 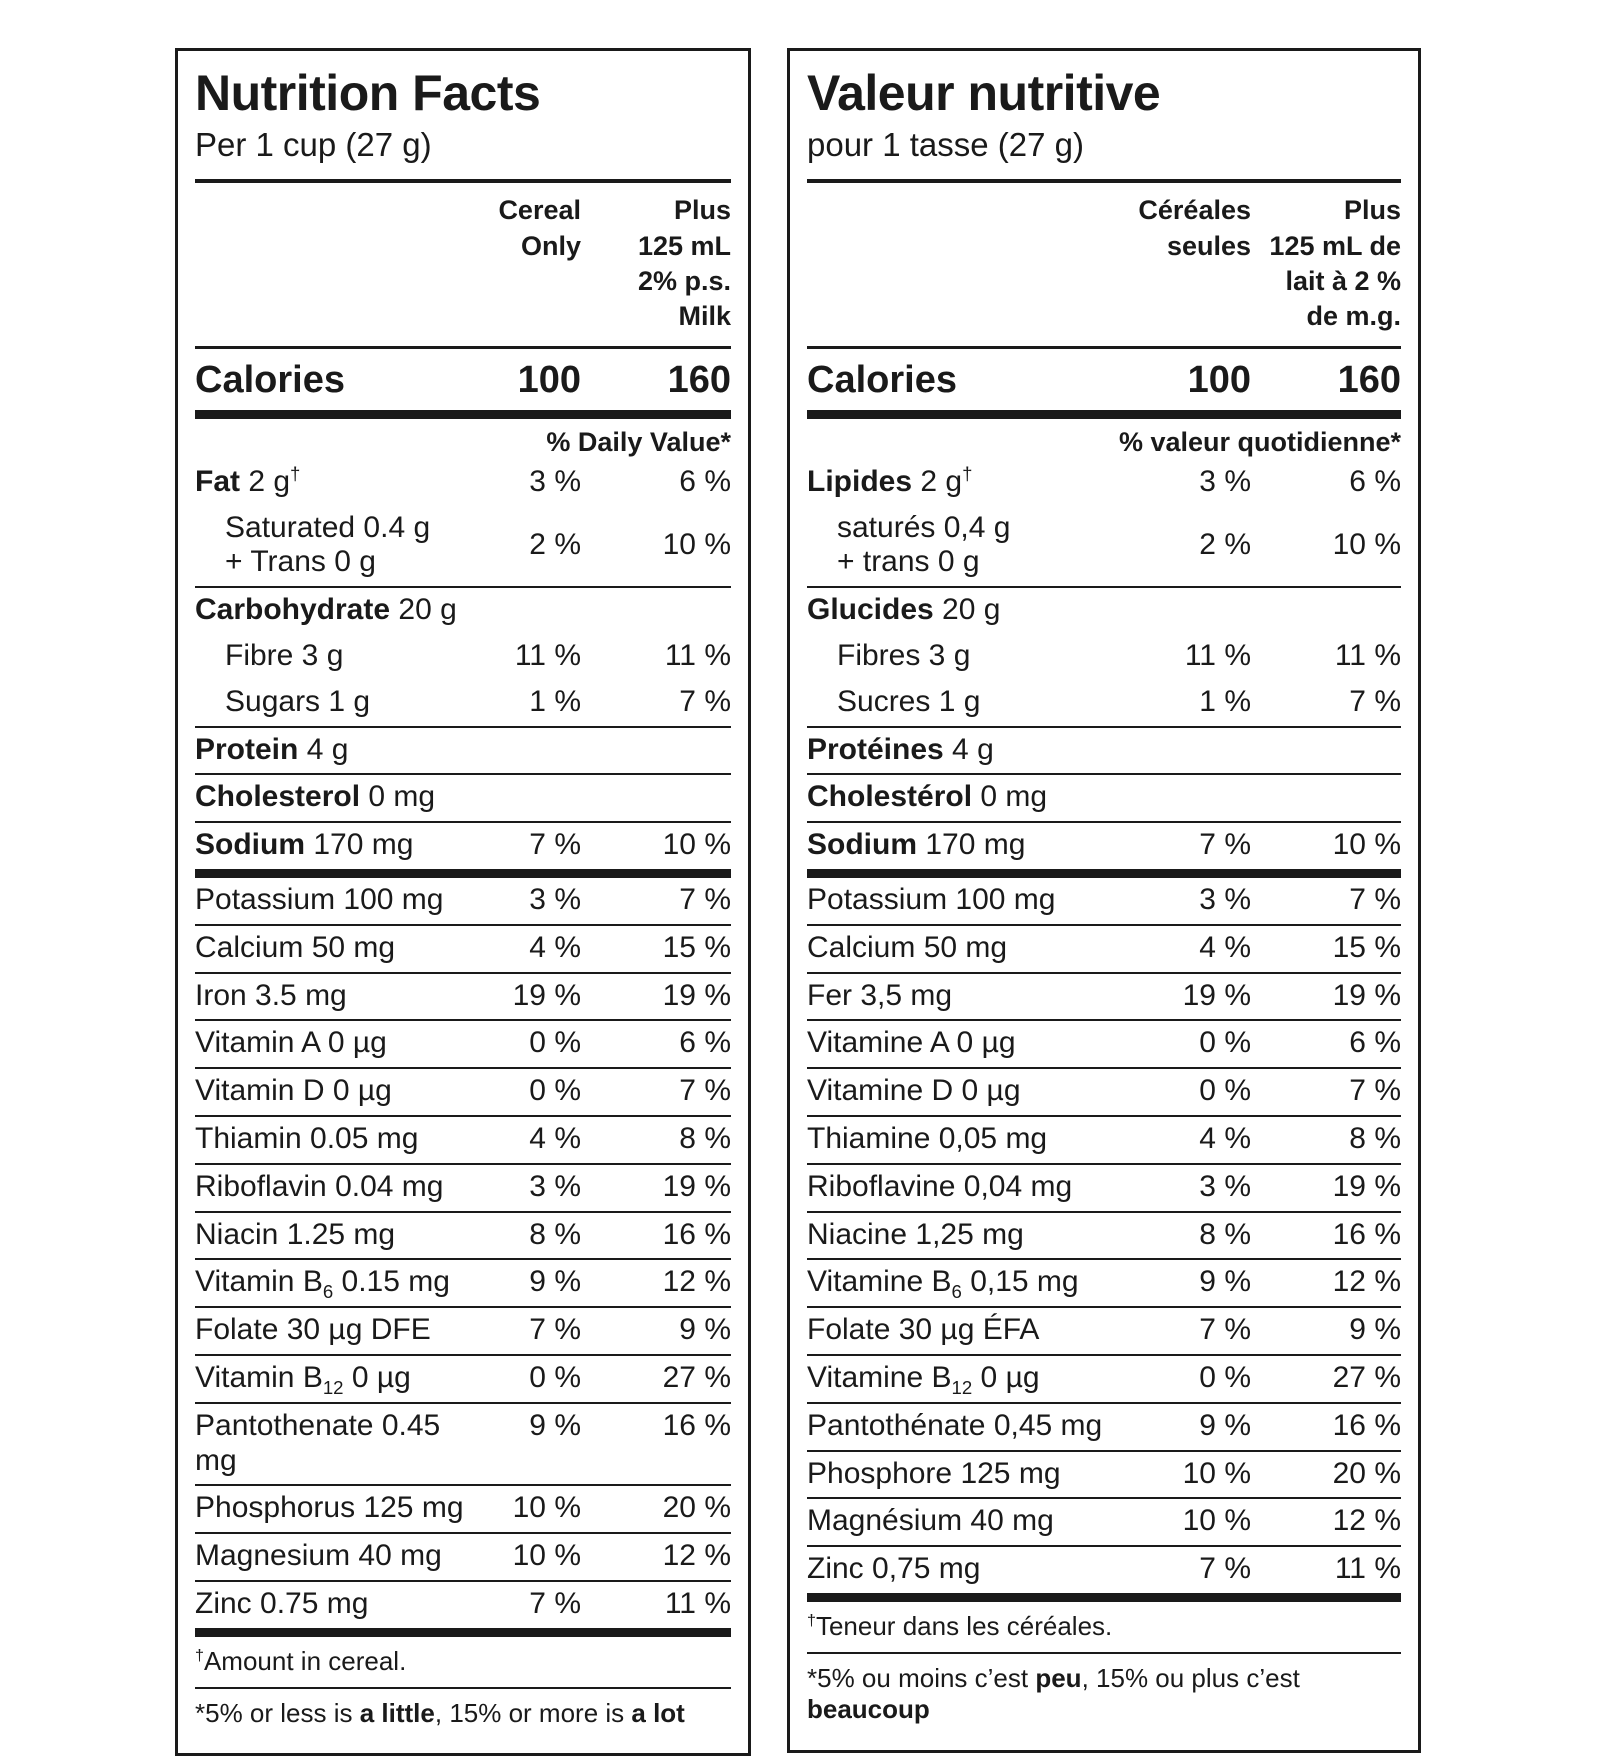 What do you see at coordinates (307, 1138) in the screenshot?
I see `text-token: Thiamin 0.05 mg` at bounding box center [307, 1138].